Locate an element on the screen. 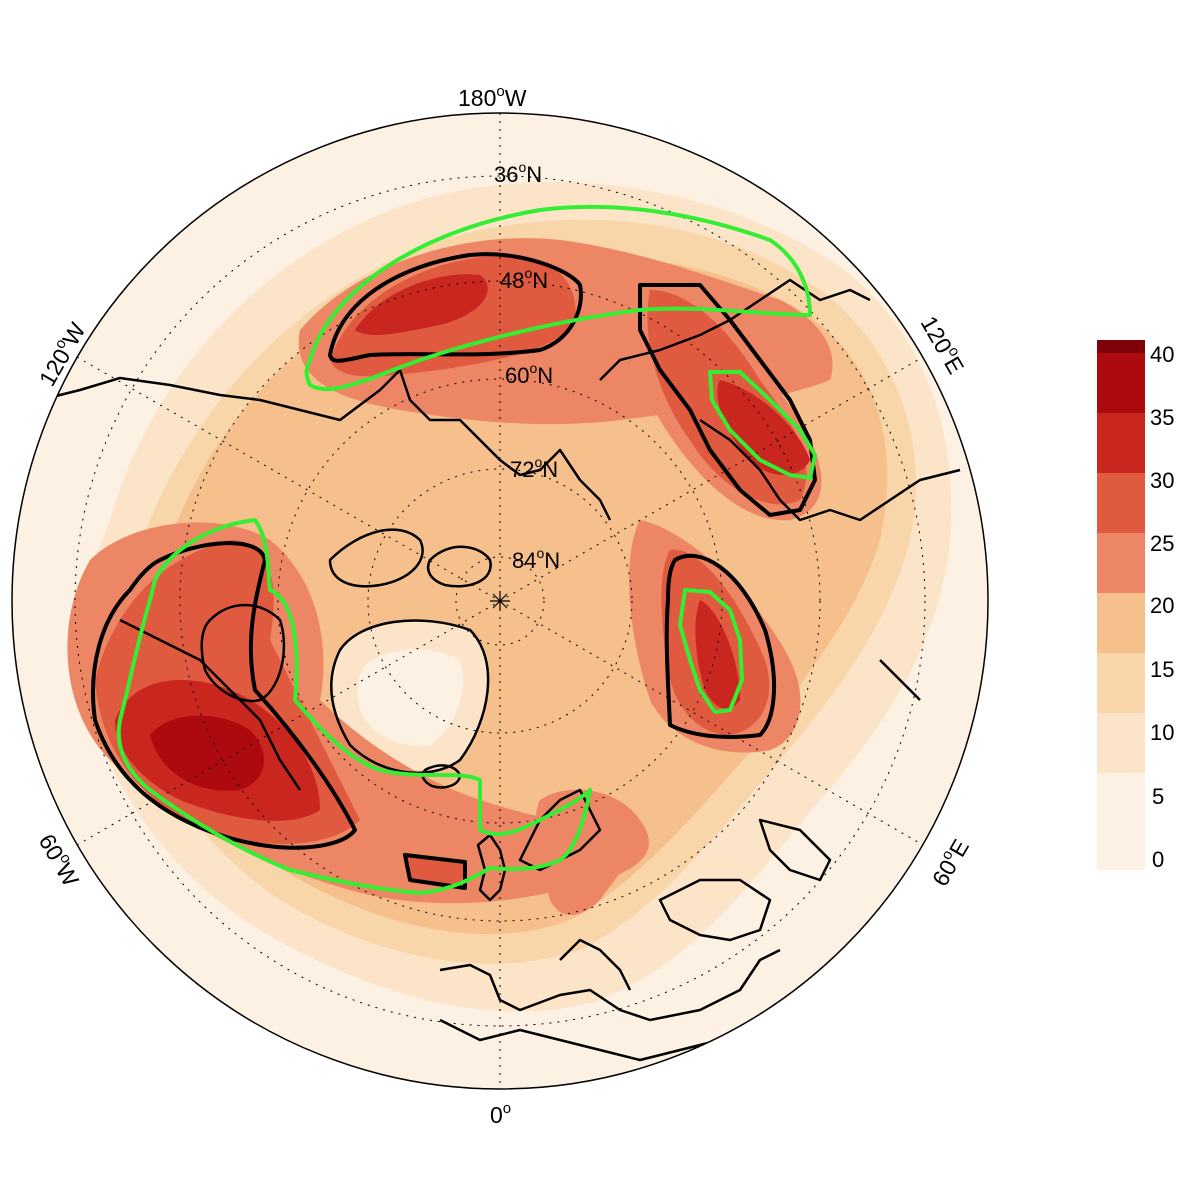 This screenshot has height=1195, width=1192. colorbar-tick-35: 35 is located at coordinates (1162, 417).